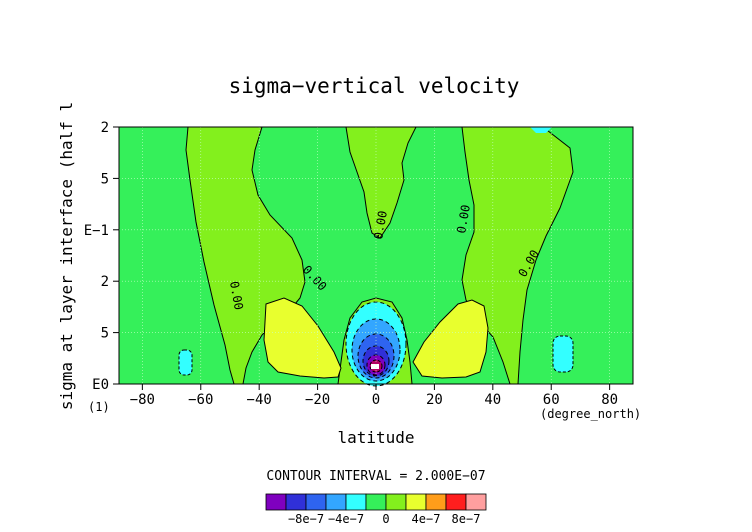 Image resolution: width=752 pixels, height=532 pixels. I want to click on y-tick-label: E−1, so click(96, 231).